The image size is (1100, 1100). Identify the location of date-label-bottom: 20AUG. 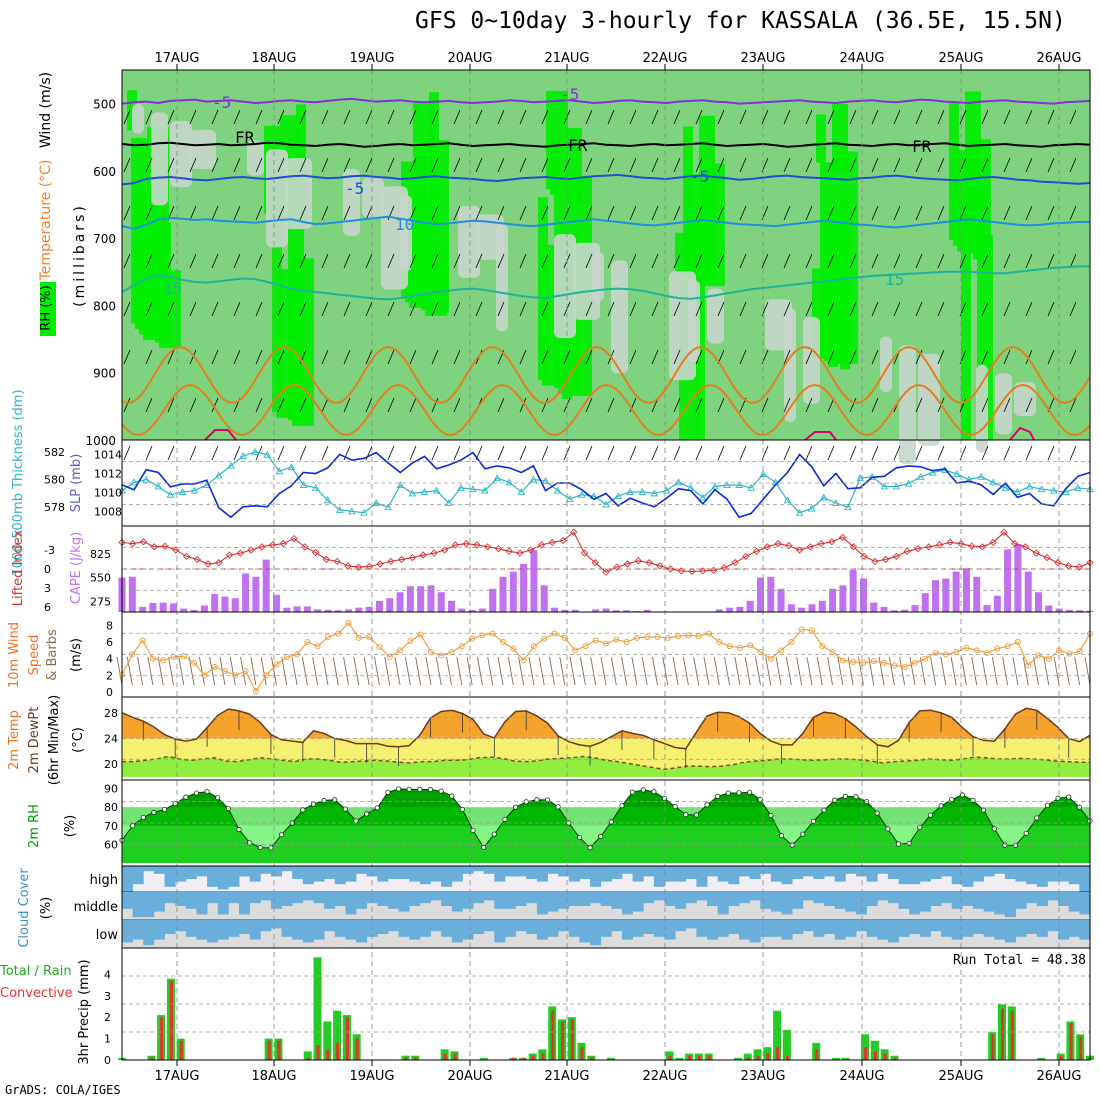
(469, 1076).